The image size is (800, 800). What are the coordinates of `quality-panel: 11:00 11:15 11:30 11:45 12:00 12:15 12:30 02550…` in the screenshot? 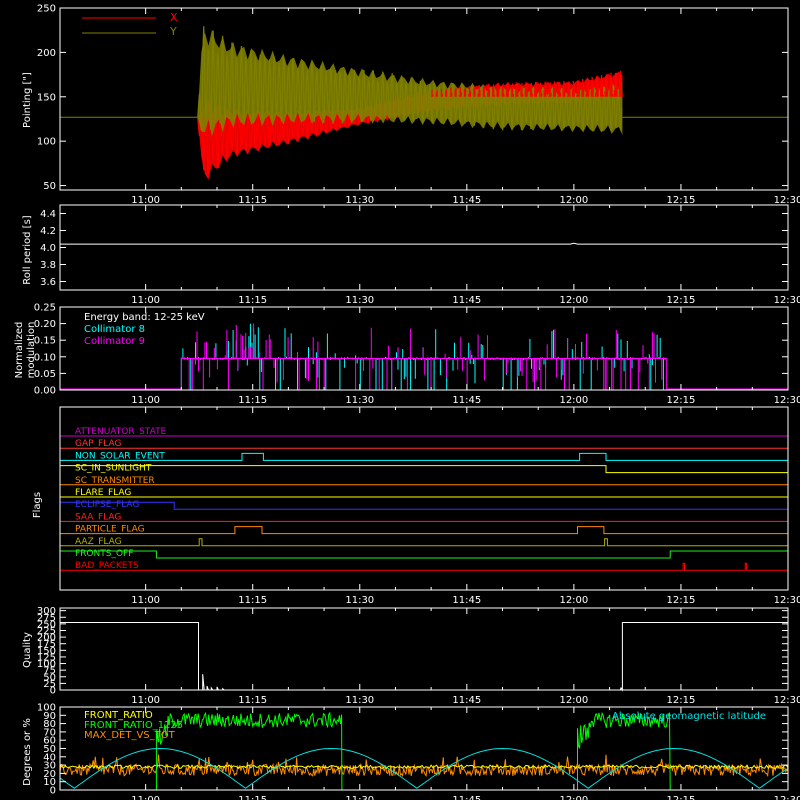 It's located at (411, 656).